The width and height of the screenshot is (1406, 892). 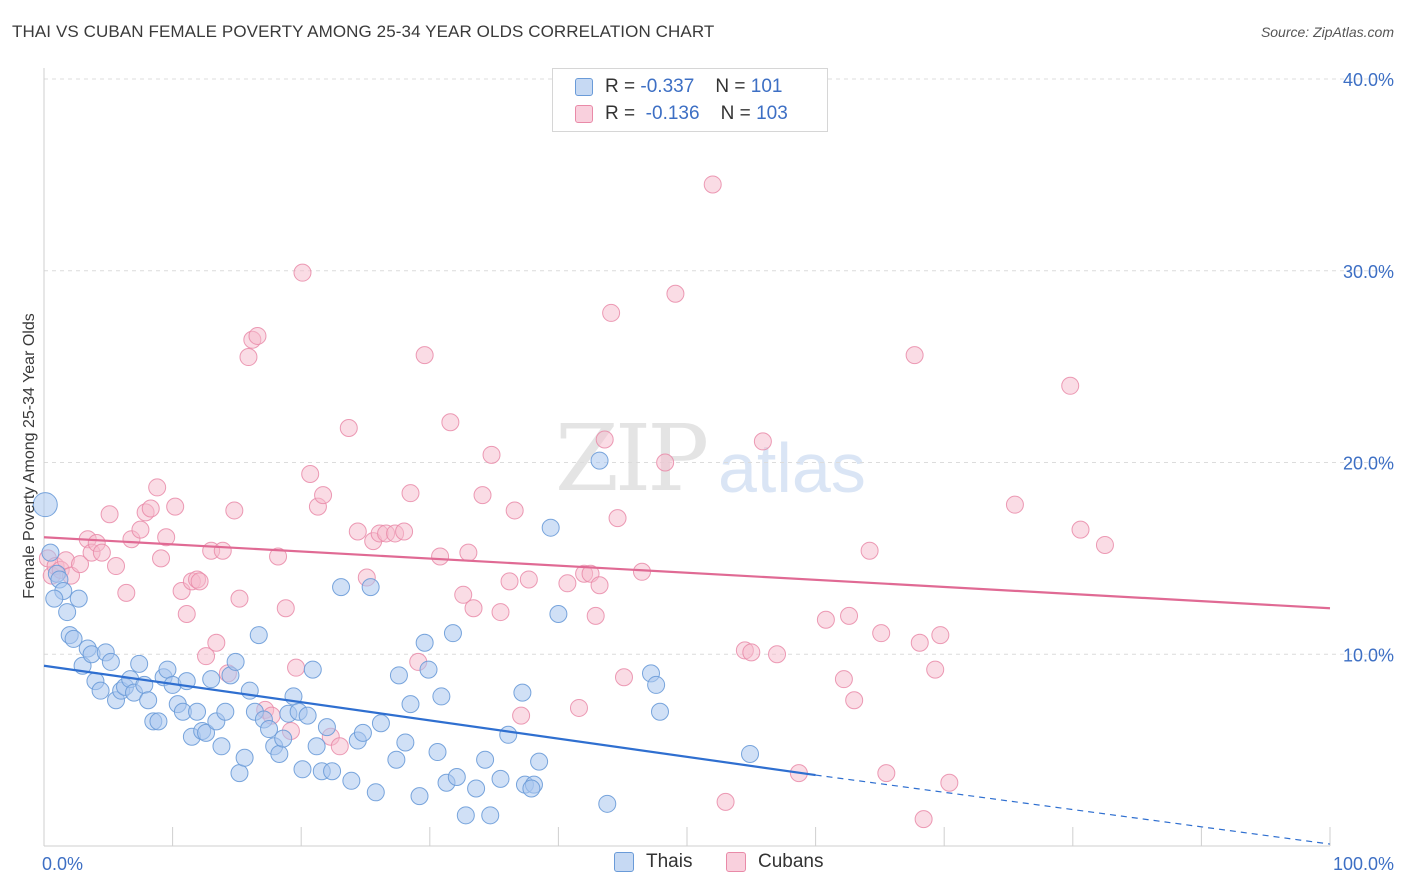 I want to click on series-legend: Thais Cubans, so click(x=703, y=864).